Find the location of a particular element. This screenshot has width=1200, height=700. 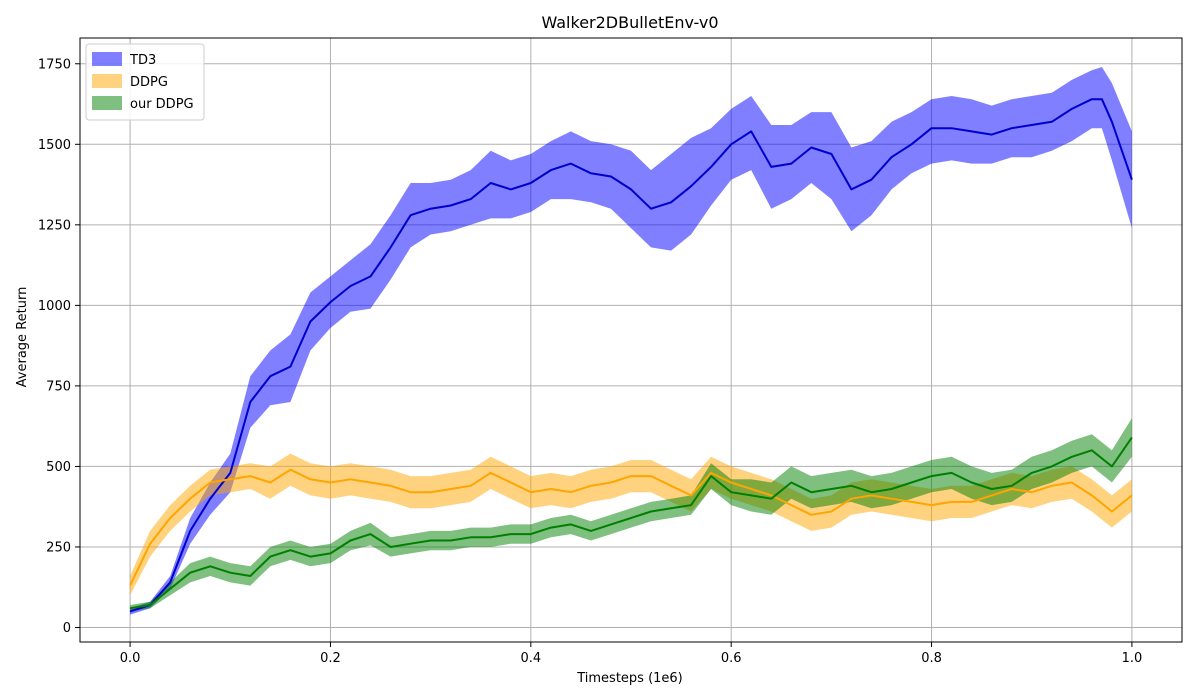

x-tick-label: 0.8 is located at coordinates (931, 658).